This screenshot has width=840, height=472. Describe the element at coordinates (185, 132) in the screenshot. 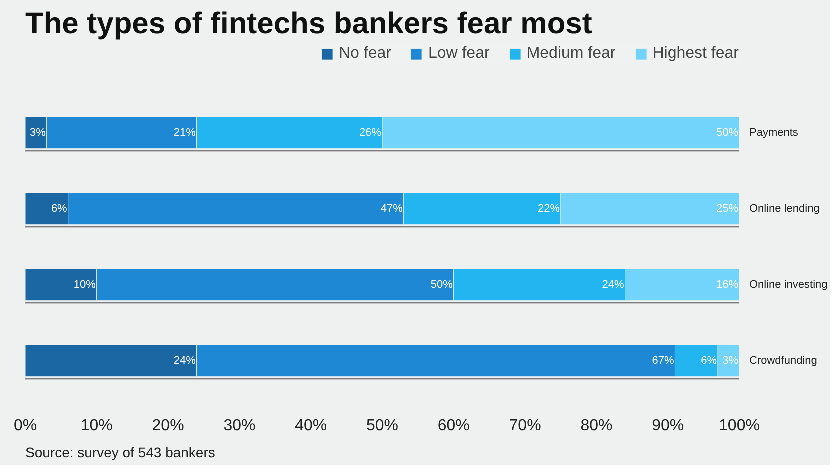

I see `data-label: 21%` at that location.